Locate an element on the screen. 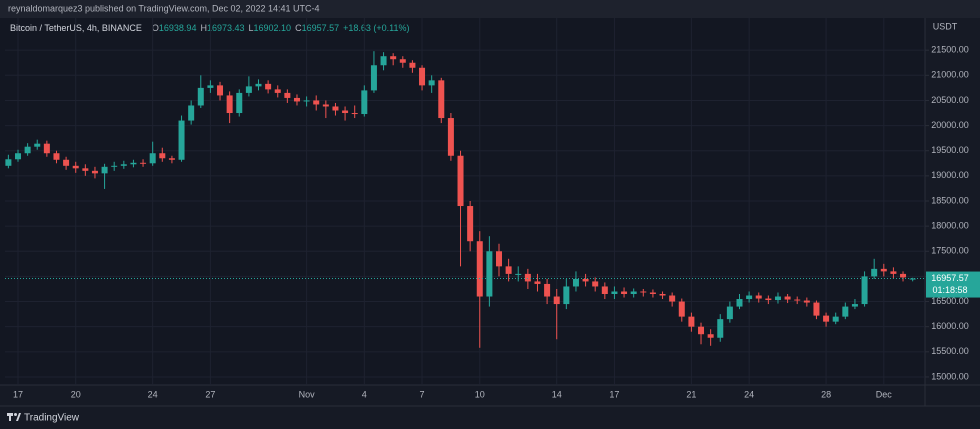 The height and width of the screenshot is (429, 980). y-tick-label: 20000.00 is located at coordinates (950, 125).